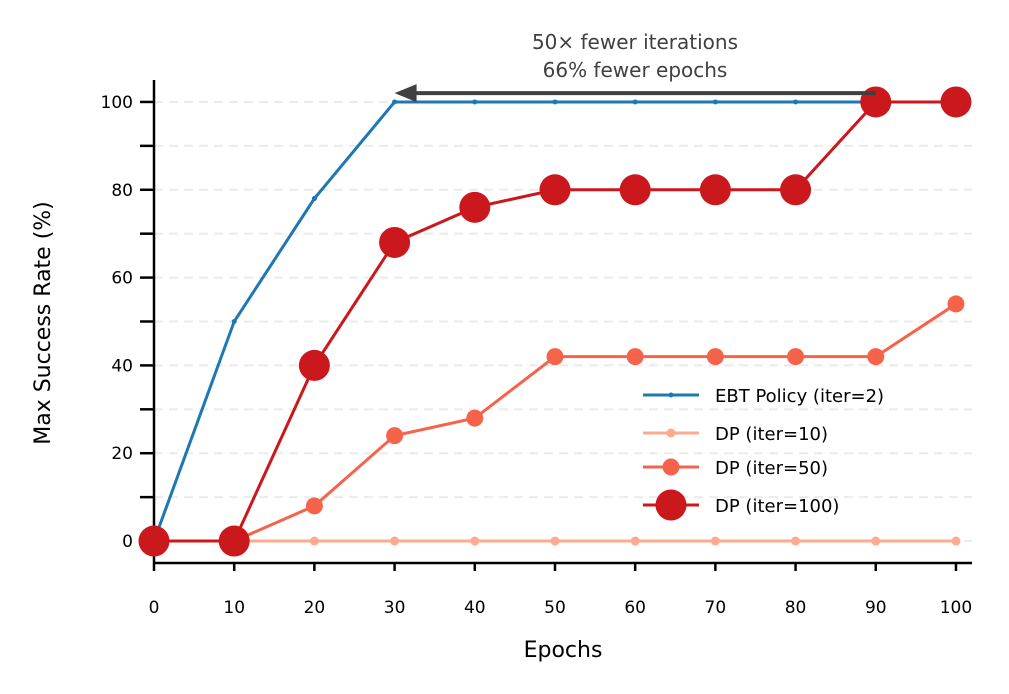  What do you see at coordinates (315, 608) in the screenshot?
I see `x-tick-label: 20` at bounding box center [315, 608].